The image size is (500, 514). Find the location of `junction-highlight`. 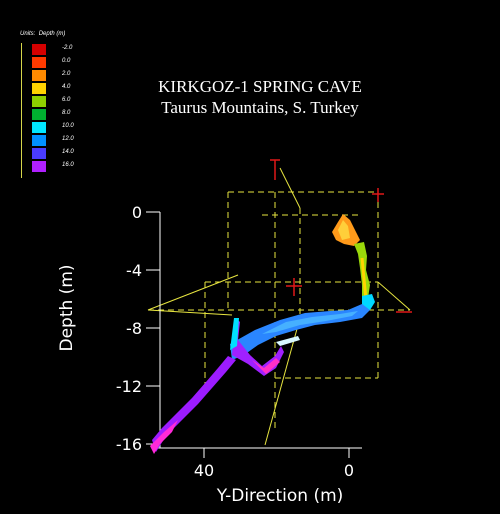

junction-highlight is located at coordinates (288, 341).